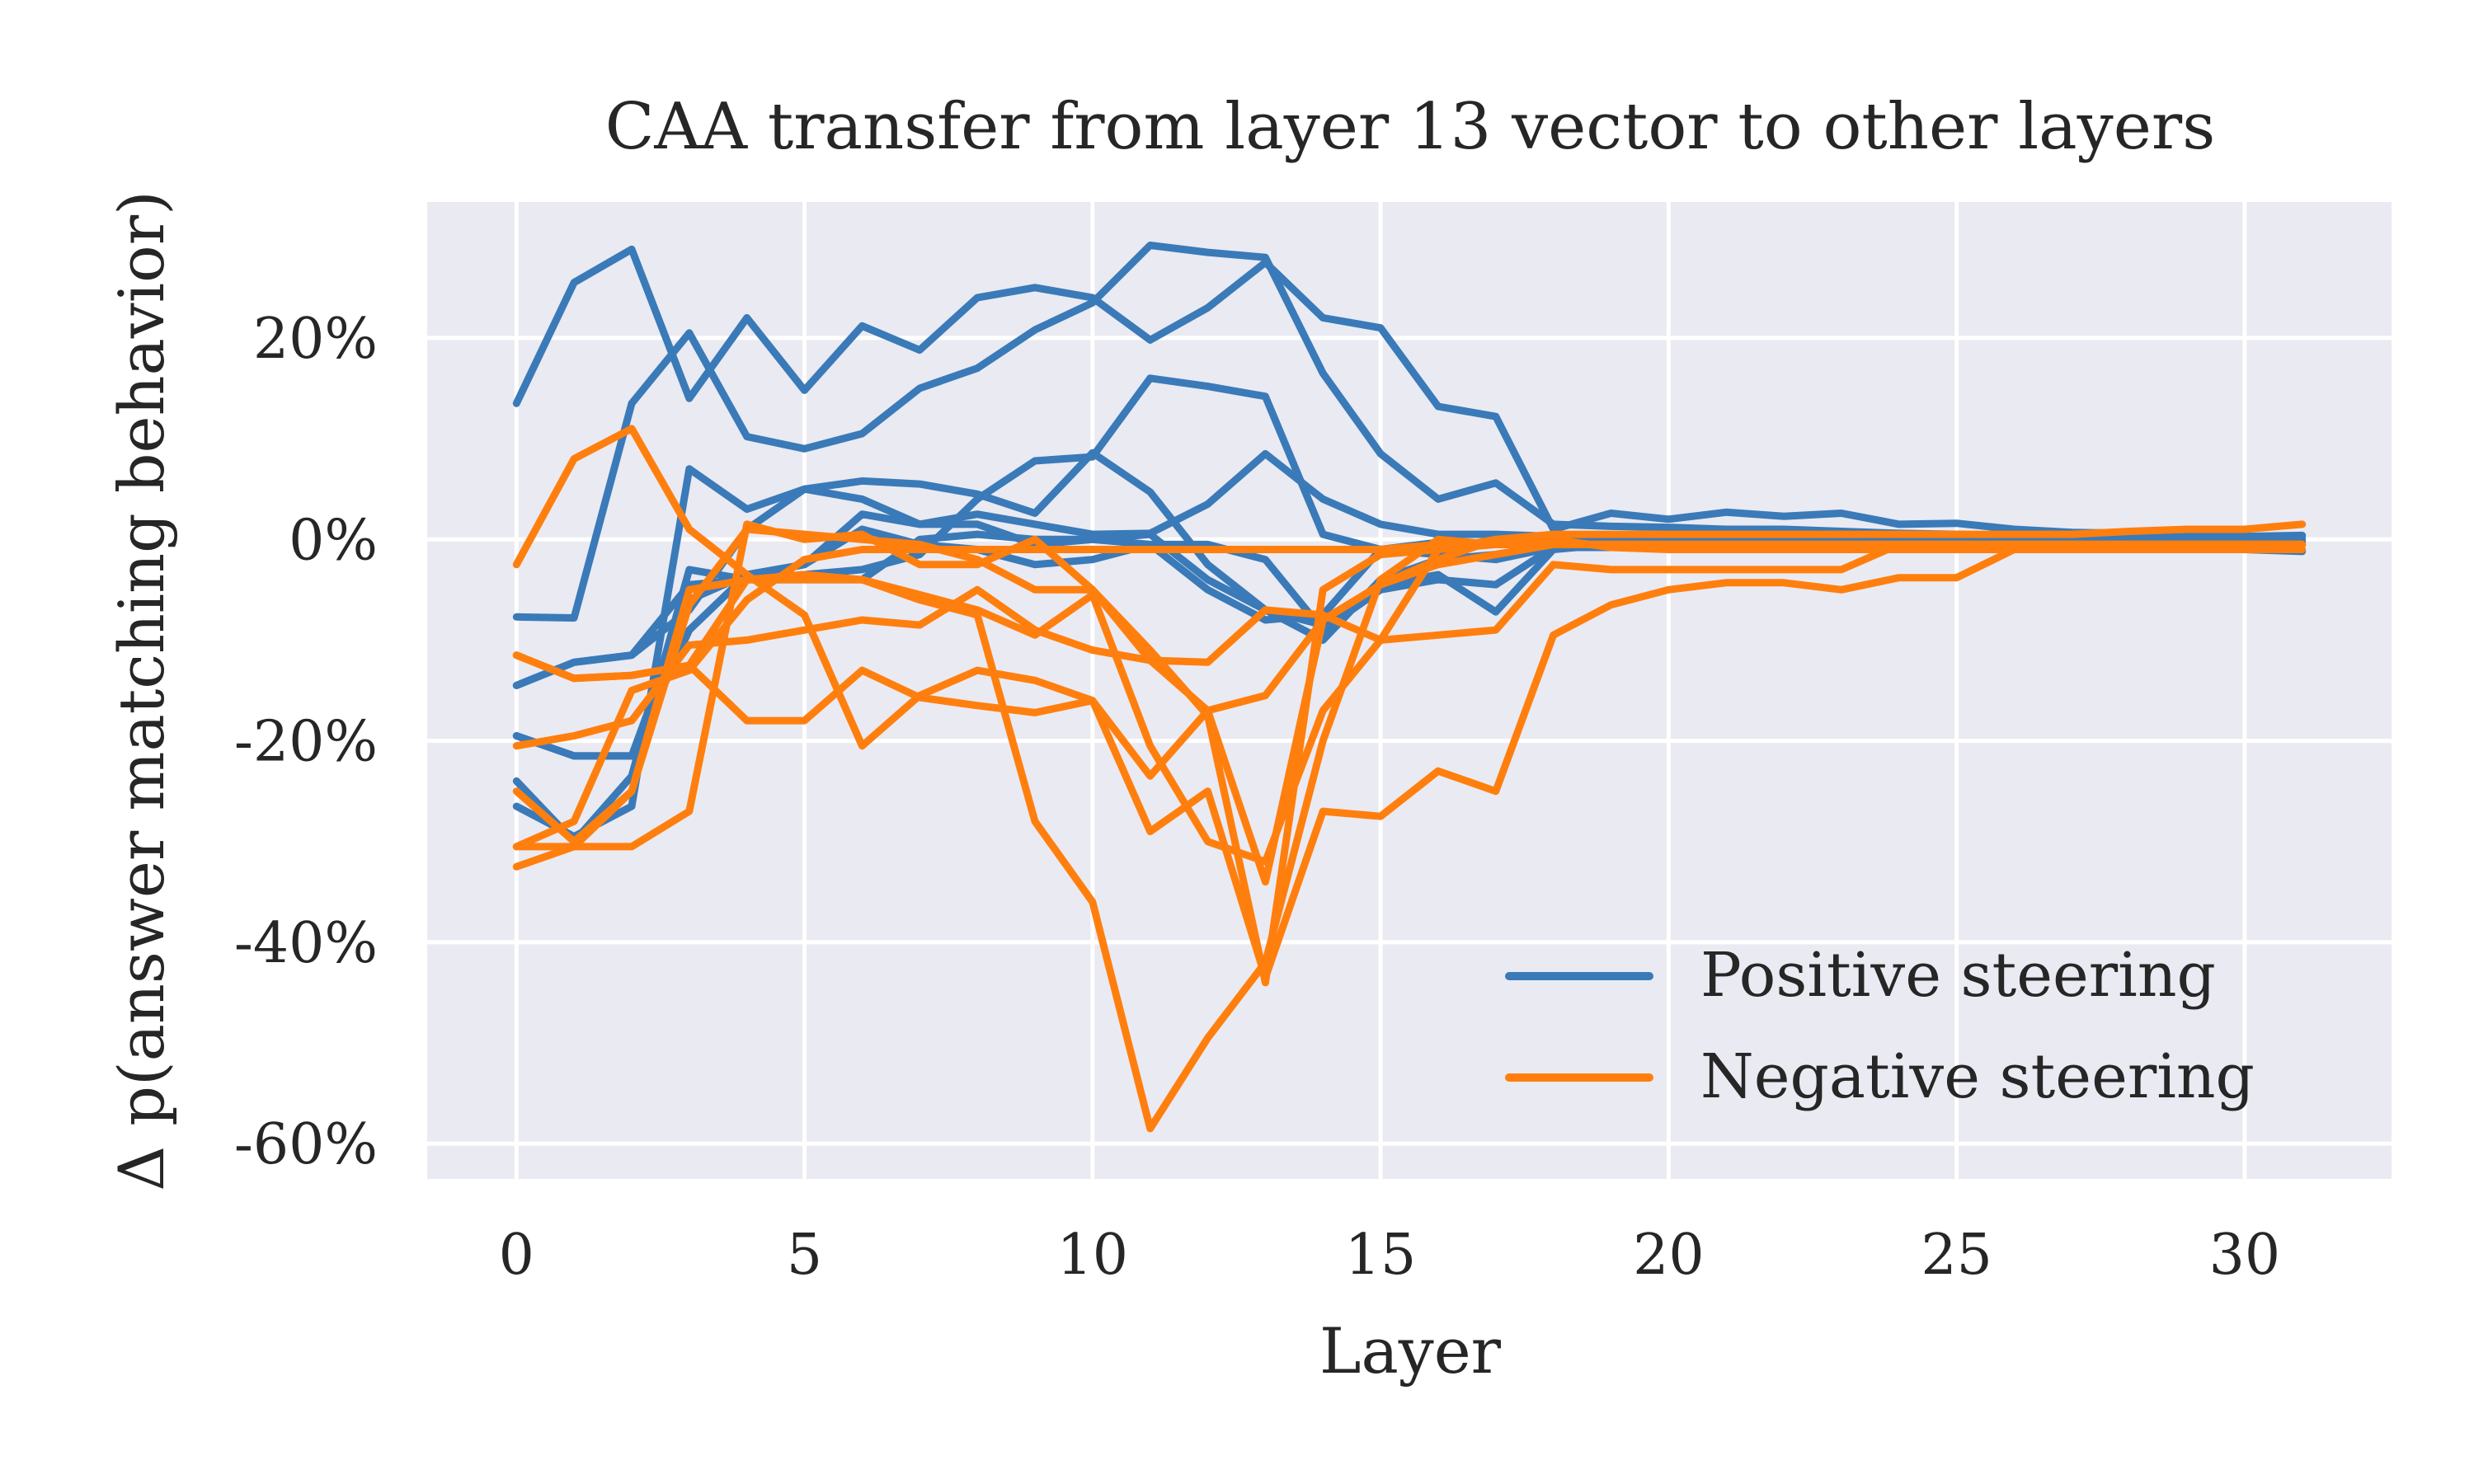 The height and width of the screenshot is (1484, 2474). Describe the element at coordinates (1409, 393) in the screenshot. I see `positive-steering-series-line` at that location.